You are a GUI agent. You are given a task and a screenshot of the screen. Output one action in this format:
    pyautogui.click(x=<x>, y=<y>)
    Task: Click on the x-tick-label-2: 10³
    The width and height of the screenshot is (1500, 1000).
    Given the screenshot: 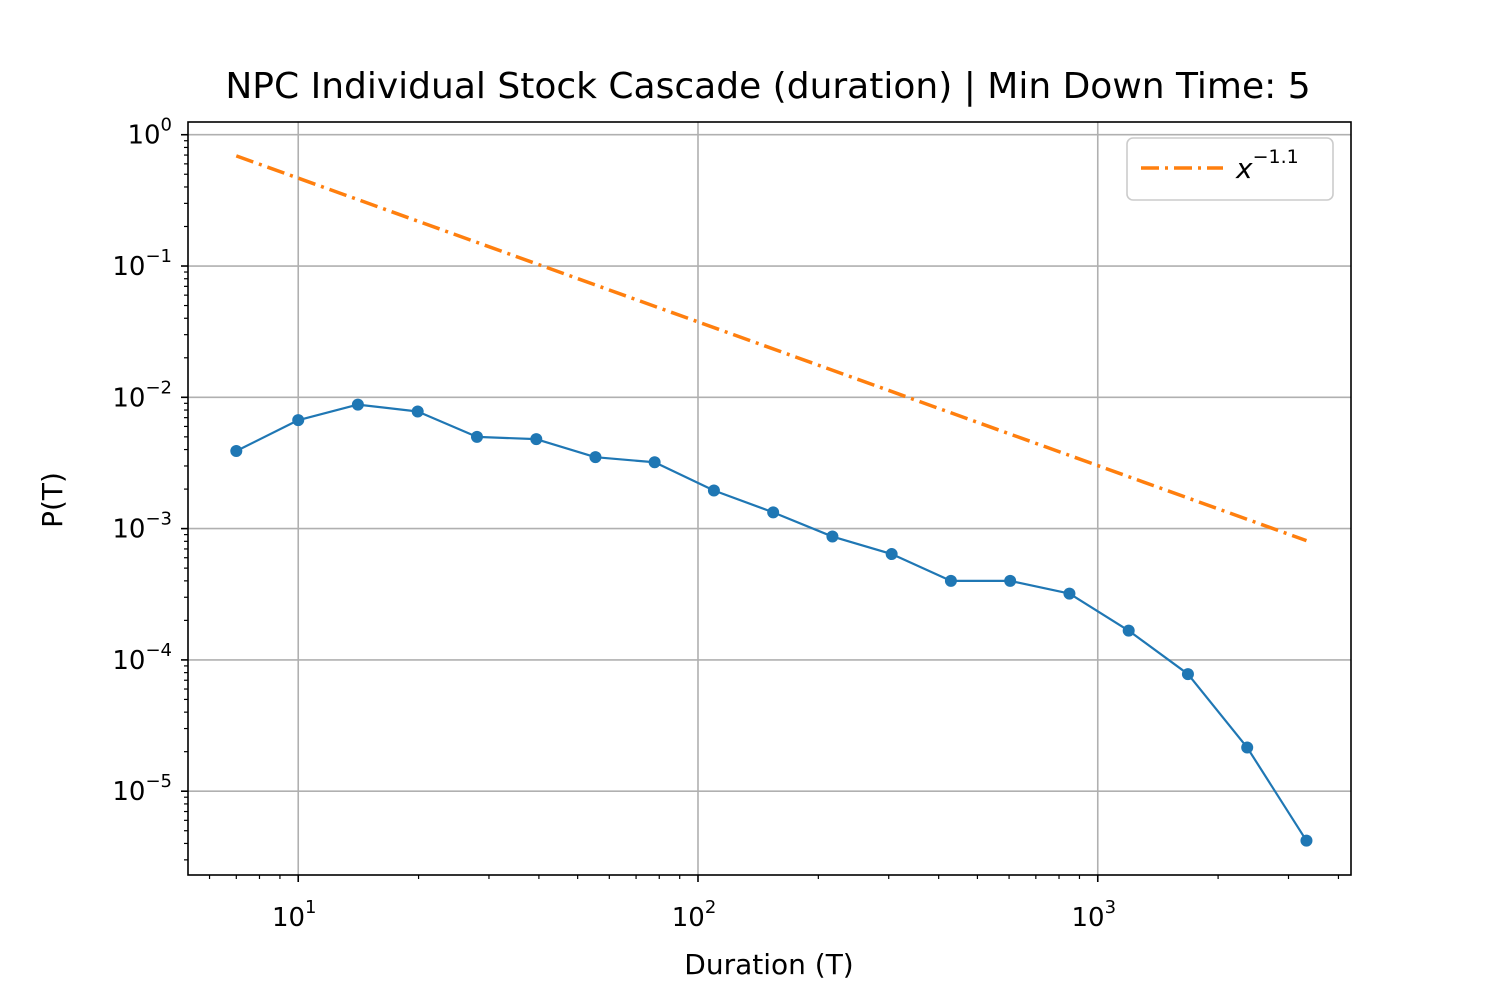 What is the action you would take?
    pyautogui.click(x=1093, y=915)
    